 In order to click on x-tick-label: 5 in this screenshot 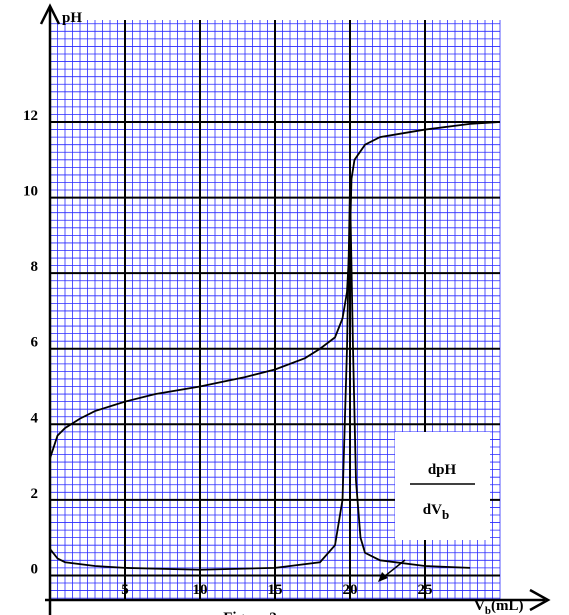, I will do `click(125, 590)`.